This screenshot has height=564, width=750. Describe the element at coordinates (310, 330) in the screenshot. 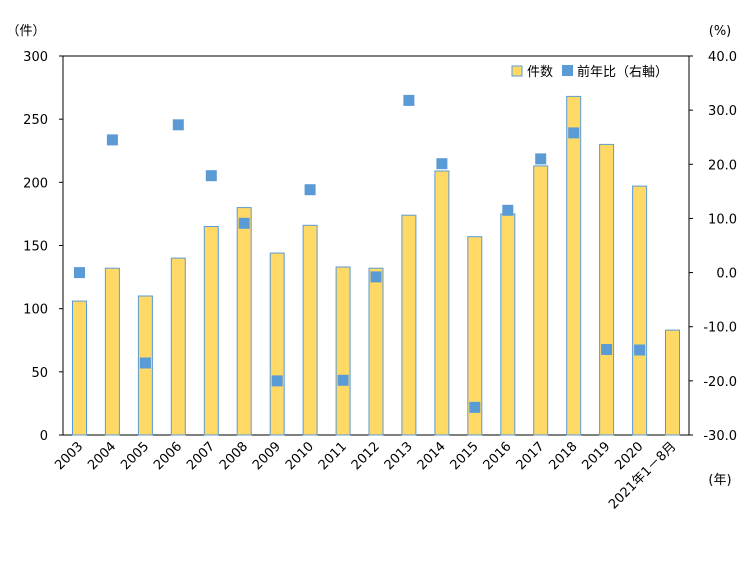

I see `bar-2010` at that location.